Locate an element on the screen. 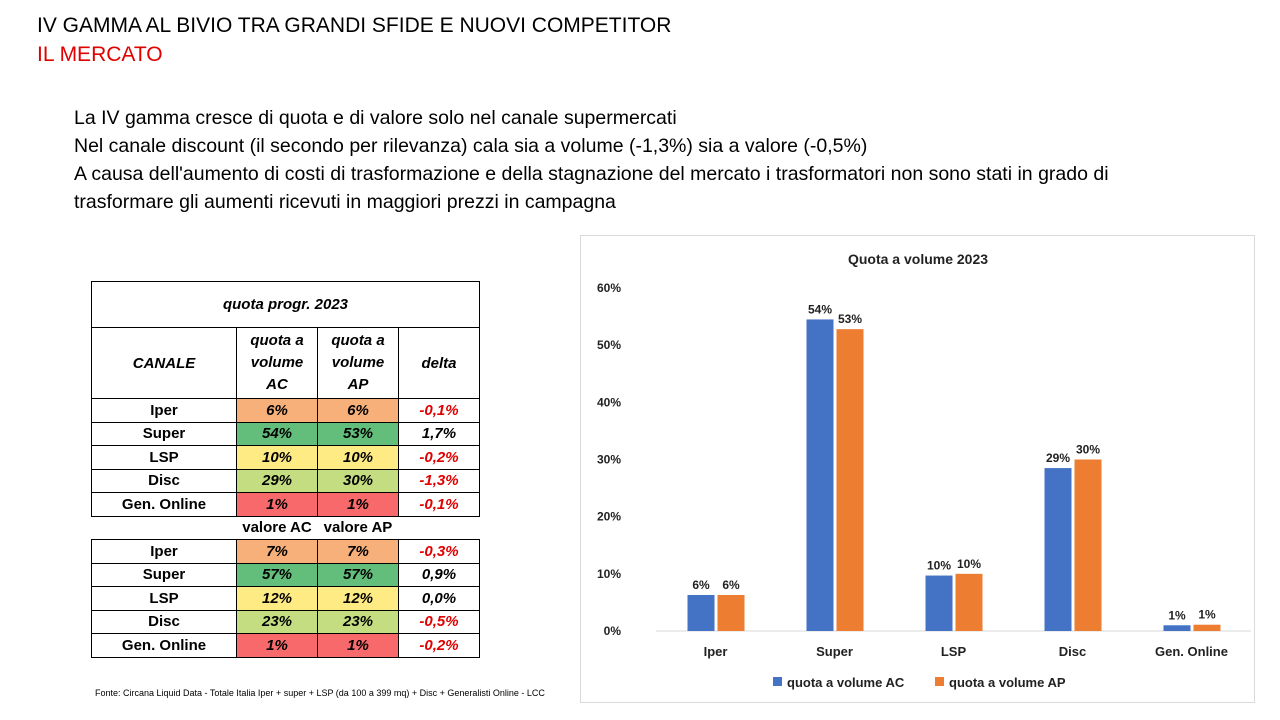 The image size is (1280, 720). x-tick-label: Super is located at coordinates (834, 651).